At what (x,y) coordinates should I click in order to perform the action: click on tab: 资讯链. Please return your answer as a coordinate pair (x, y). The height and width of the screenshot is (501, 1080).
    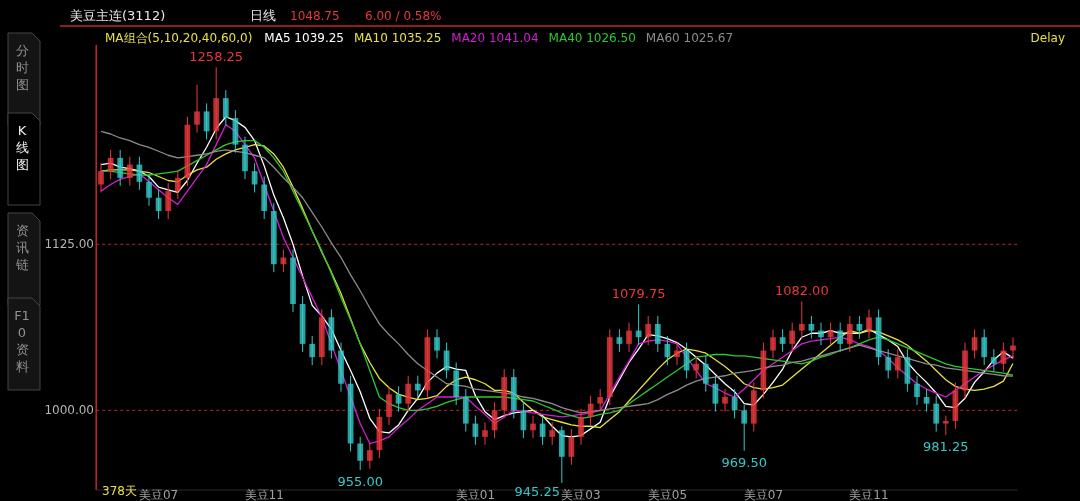
    Looking at the image, I should click on (24, 259).